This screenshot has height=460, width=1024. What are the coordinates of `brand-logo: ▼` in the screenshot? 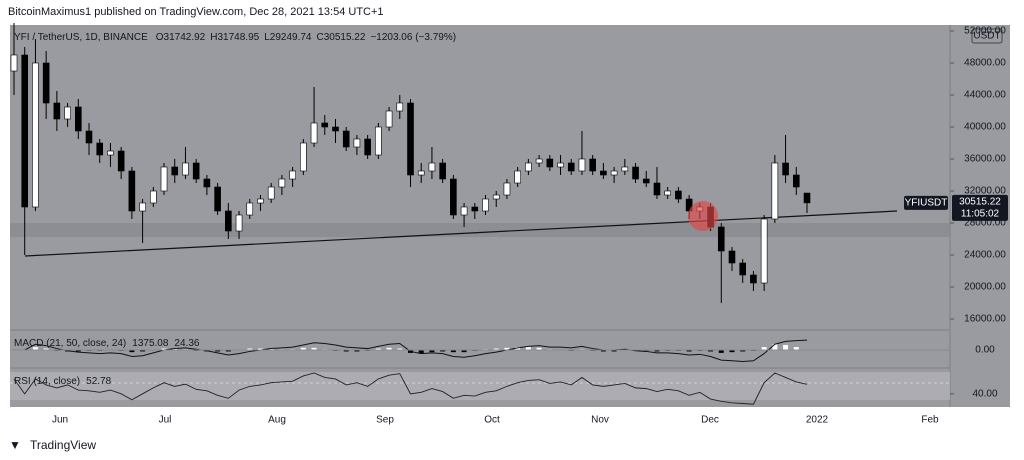 It's located at (15, 445).